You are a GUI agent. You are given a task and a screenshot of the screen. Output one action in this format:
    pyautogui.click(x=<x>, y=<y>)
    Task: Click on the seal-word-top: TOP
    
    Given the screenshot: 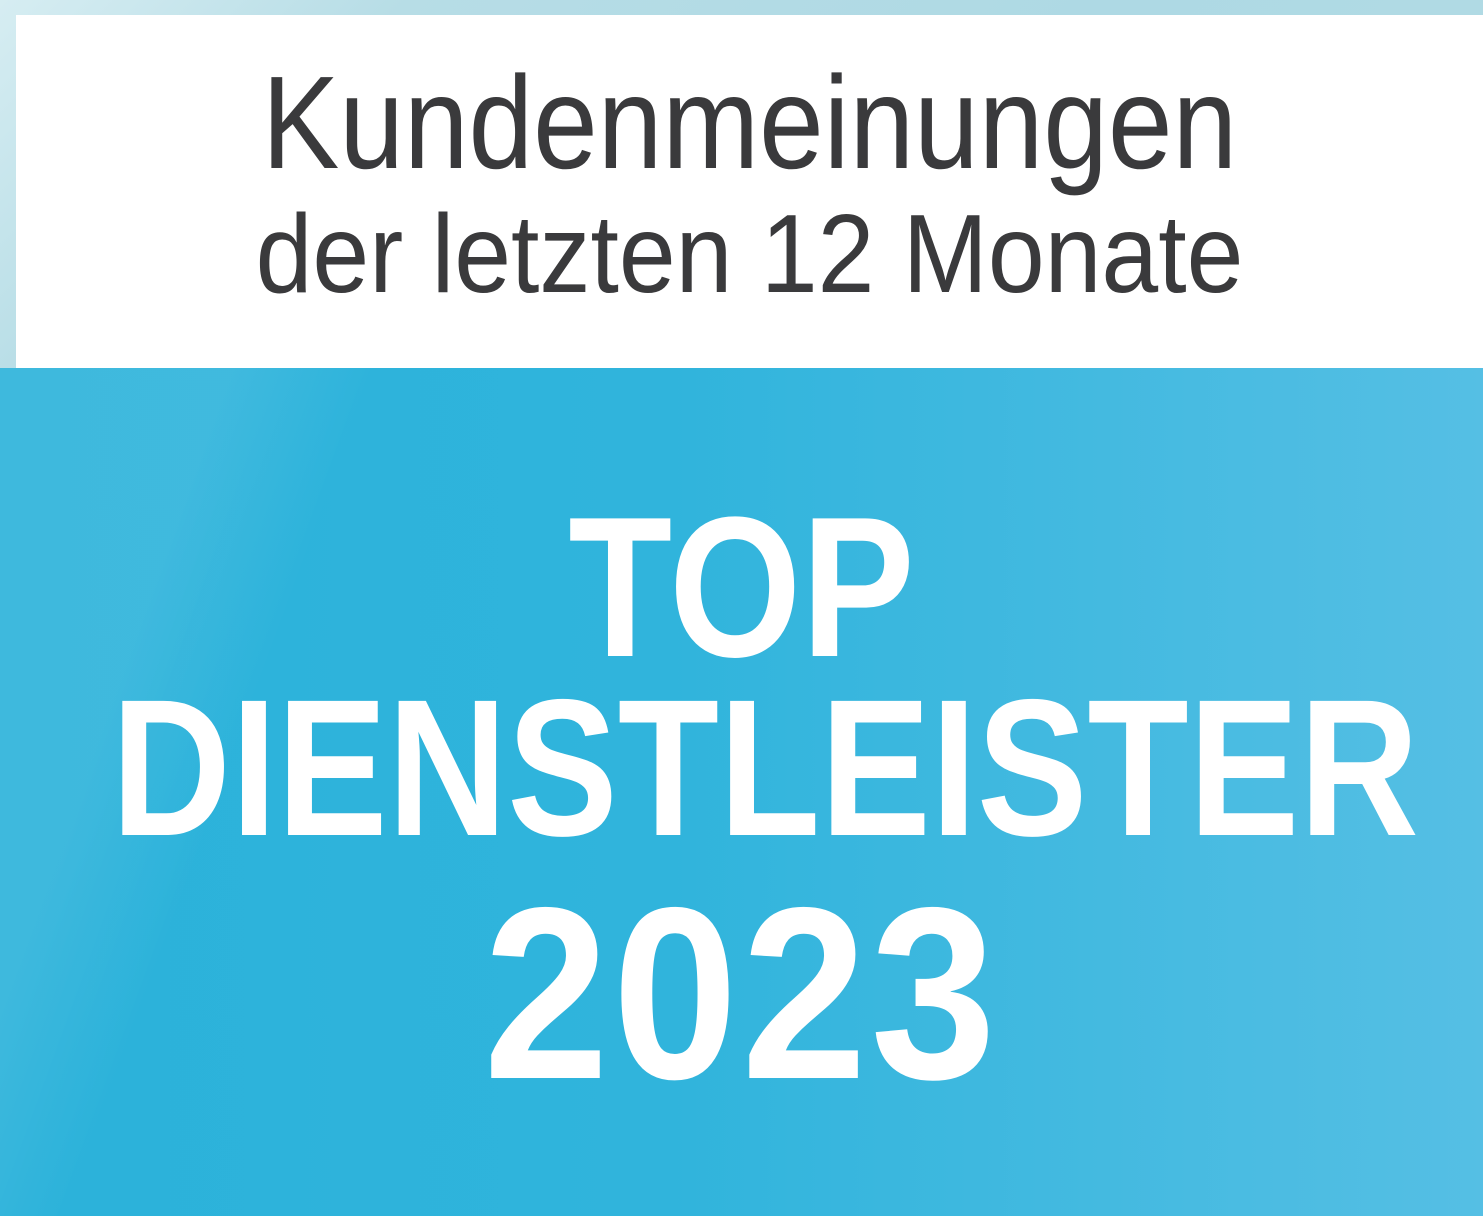 What is the action you would take?
    pyautogui.click(x=741, y=587)
    